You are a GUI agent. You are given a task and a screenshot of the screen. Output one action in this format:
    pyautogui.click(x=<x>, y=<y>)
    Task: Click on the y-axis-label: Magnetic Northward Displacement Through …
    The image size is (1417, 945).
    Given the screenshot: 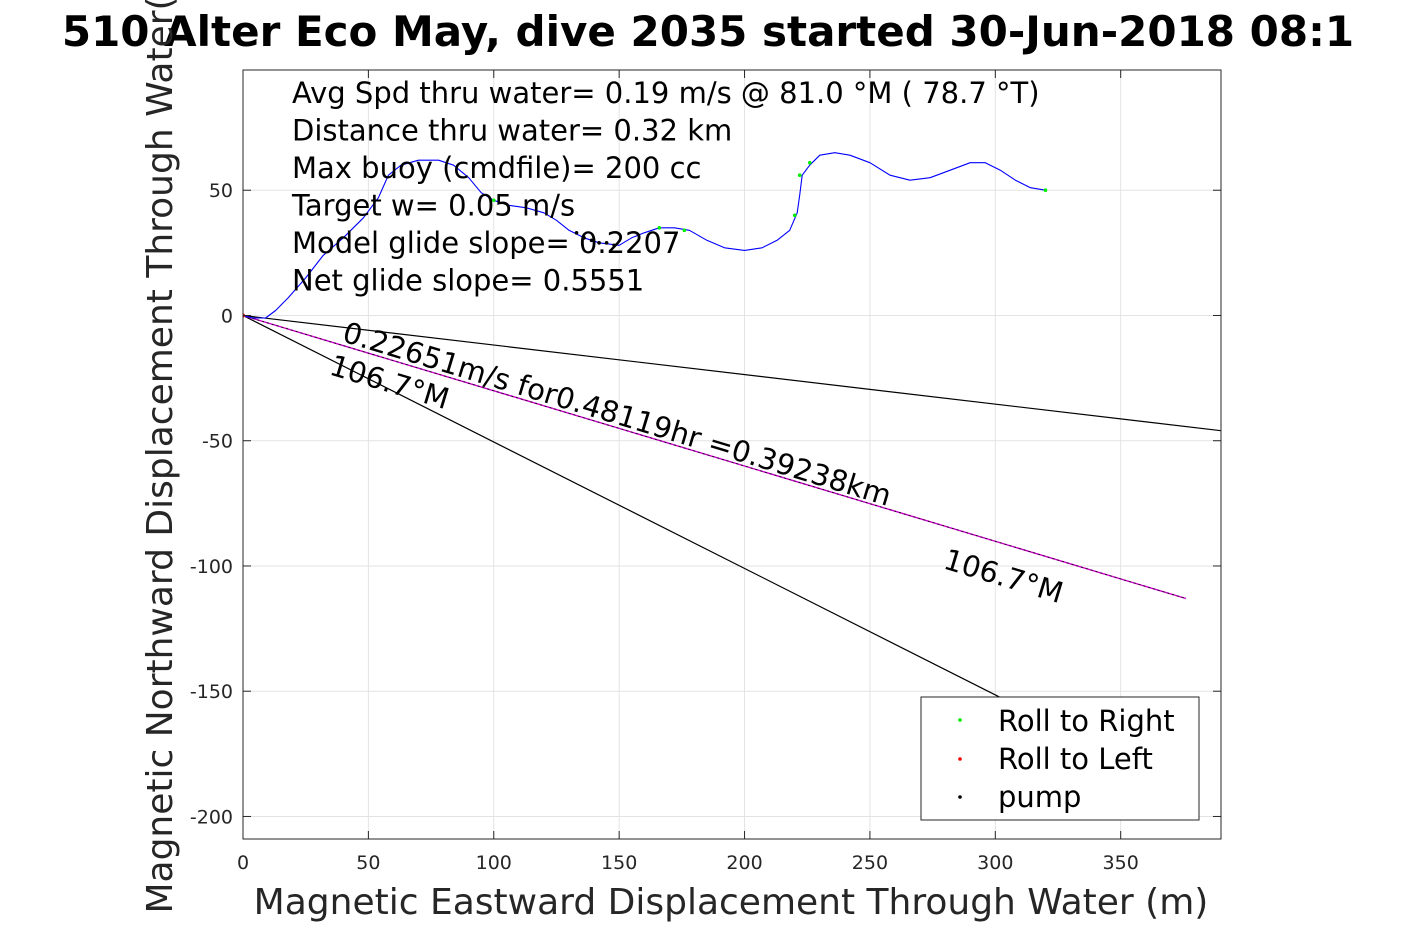 What is the action you would take?
    pyautogui.click(x=160, y=457)
    